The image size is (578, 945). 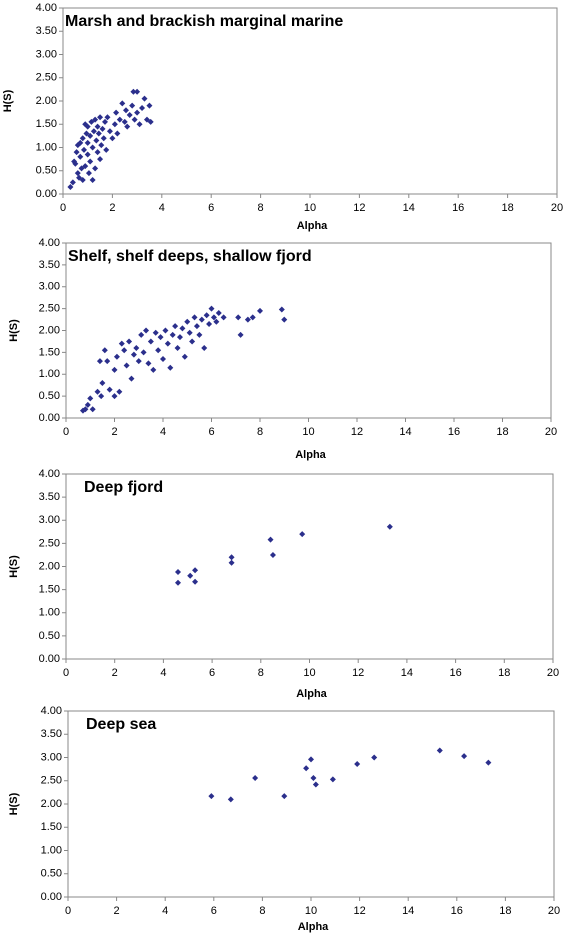 I want to click on y-tick-label: 0.50, so click(x=49, y=636).